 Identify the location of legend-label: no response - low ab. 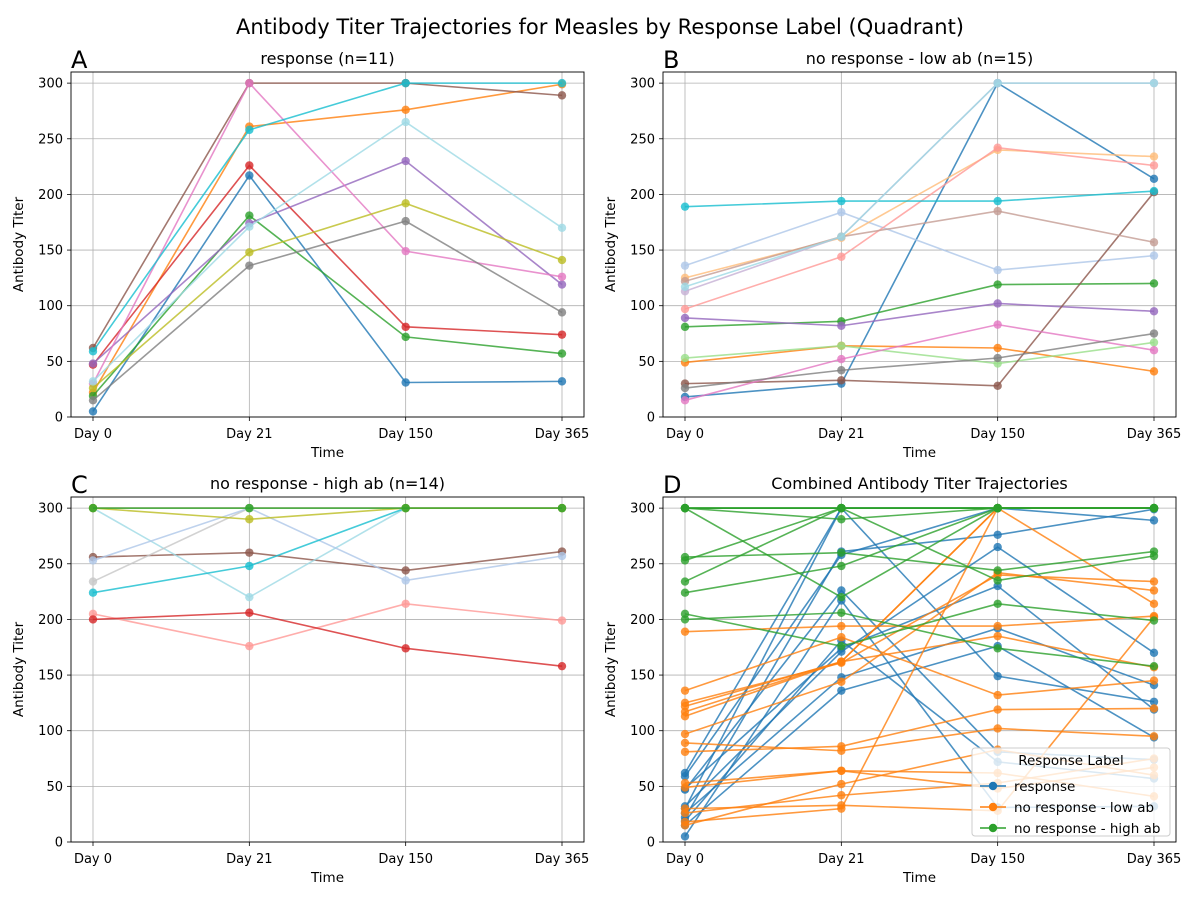
(1084, 808).